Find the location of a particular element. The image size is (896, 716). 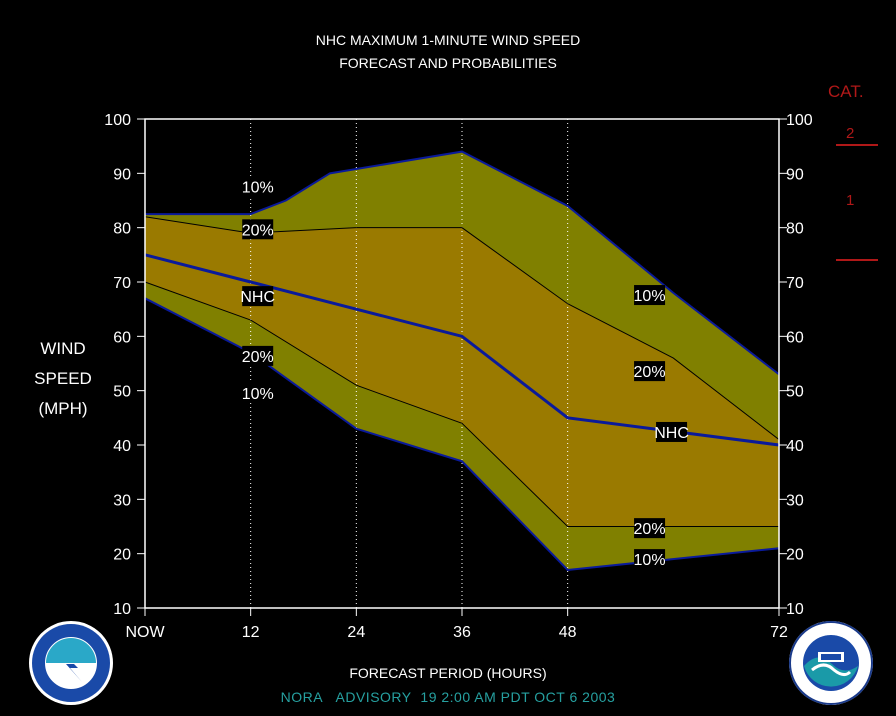

label-nhc-right: NHC is located at coordinates (671, 431).